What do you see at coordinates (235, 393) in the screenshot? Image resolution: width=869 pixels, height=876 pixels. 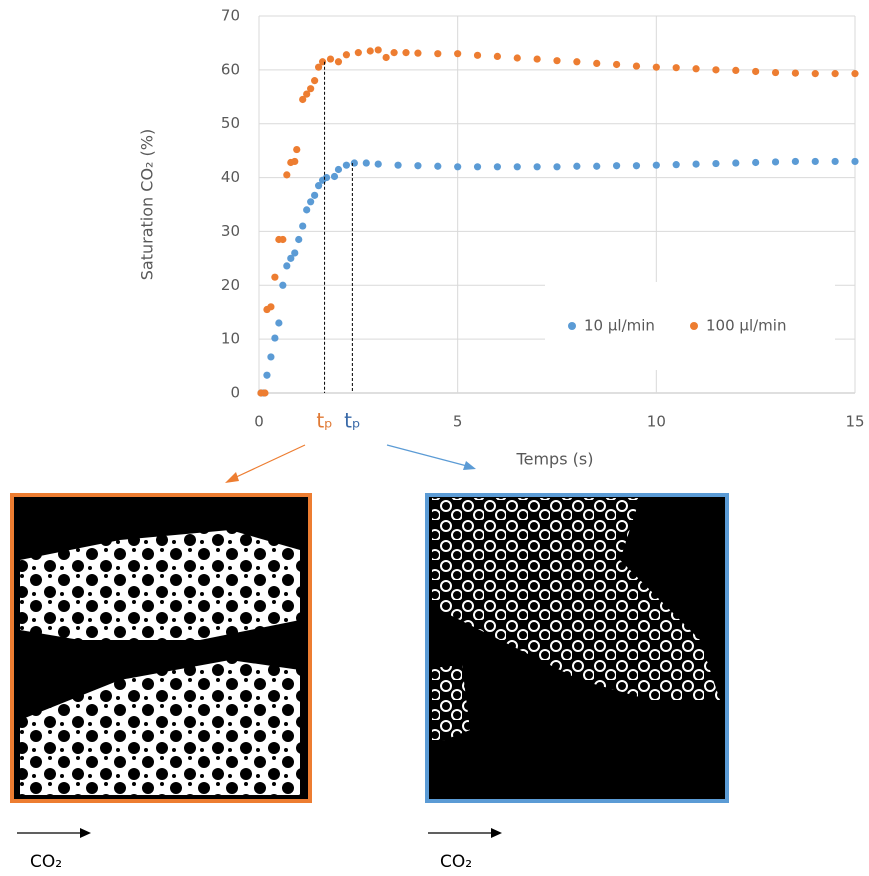 I see `y-tick-label: 0` at bounding box center [235, 393].